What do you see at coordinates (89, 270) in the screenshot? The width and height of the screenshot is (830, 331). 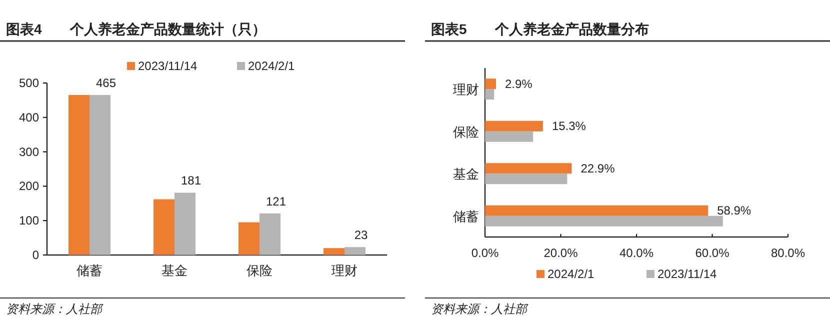 I see `x-tick-label: 储蓄` at bounding box center [89, 270].